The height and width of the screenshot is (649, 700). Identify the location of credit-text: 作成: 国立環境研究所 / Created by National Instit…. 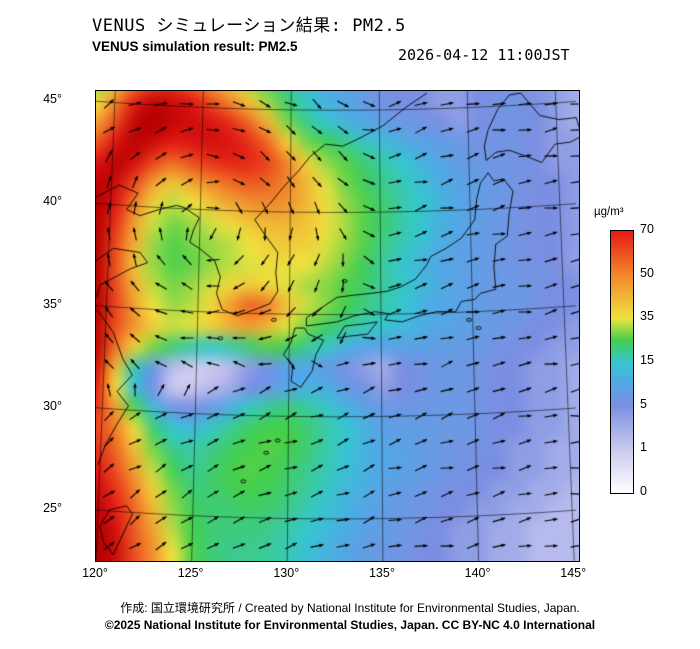
(350, 608).